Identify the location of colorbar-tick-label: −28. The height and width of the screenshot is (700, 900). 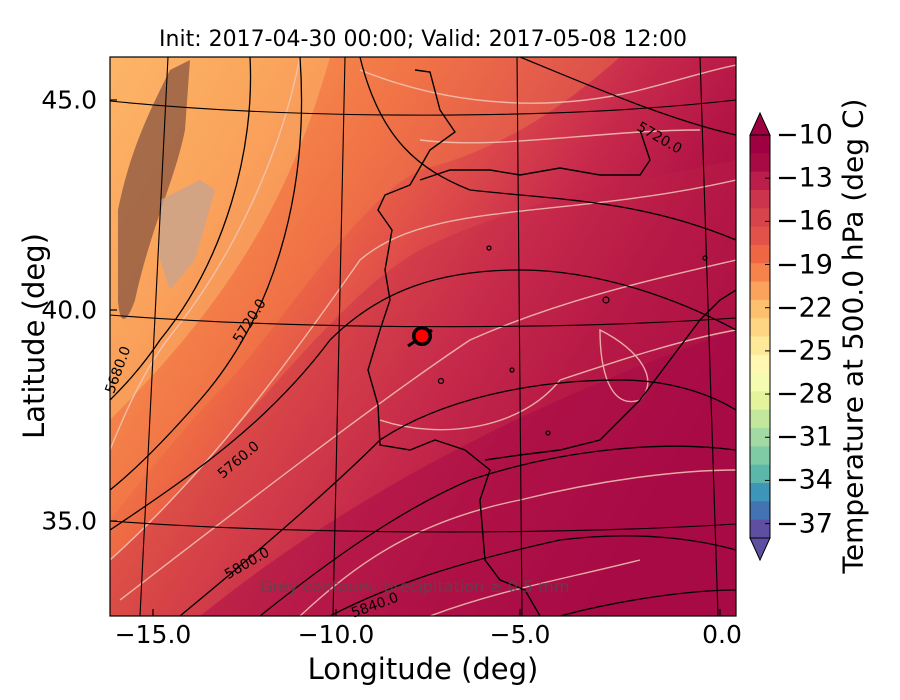
(804, 394).